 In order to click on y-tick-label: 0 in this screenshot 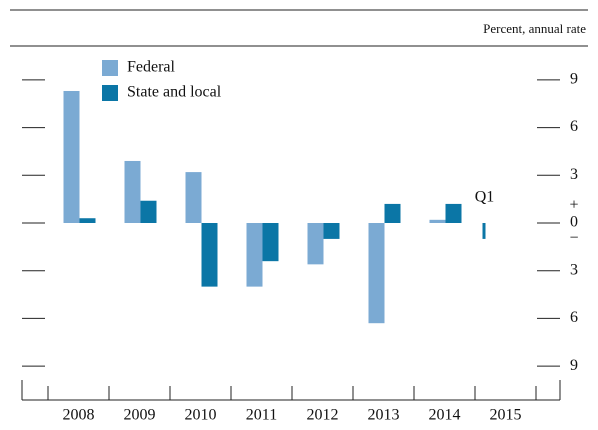, I will do `click(574, 222)`.